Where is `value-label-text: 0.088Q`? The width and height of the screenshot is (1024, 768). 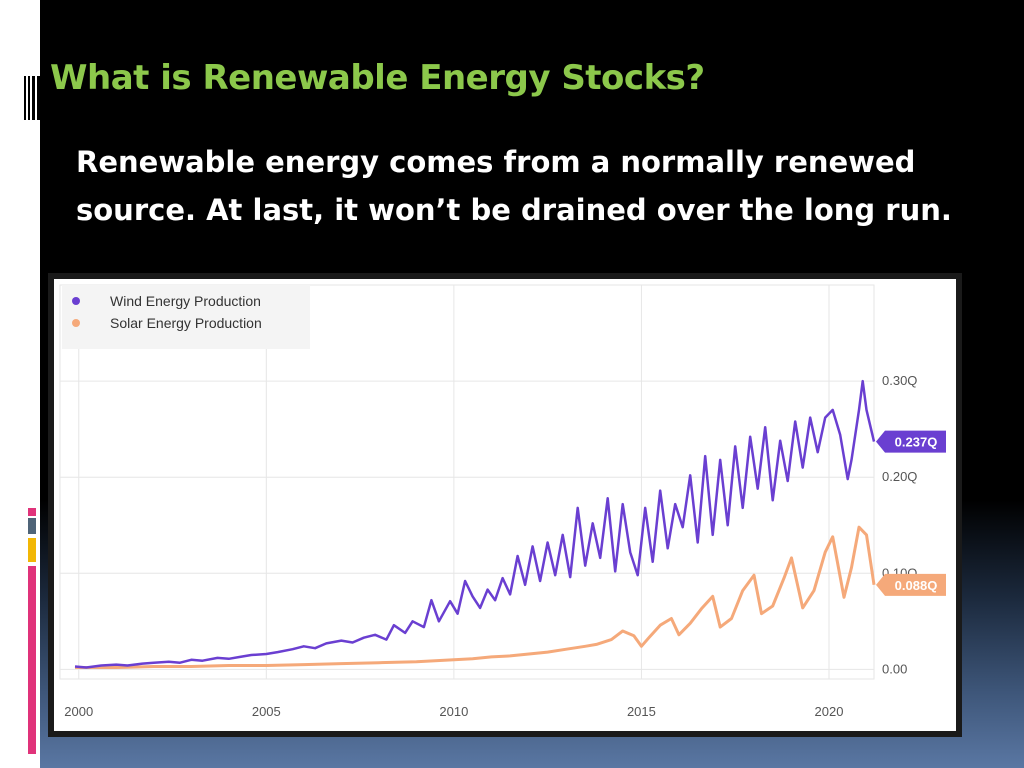 value-label-text: 0.088Q is located at coordinates (916, 585).